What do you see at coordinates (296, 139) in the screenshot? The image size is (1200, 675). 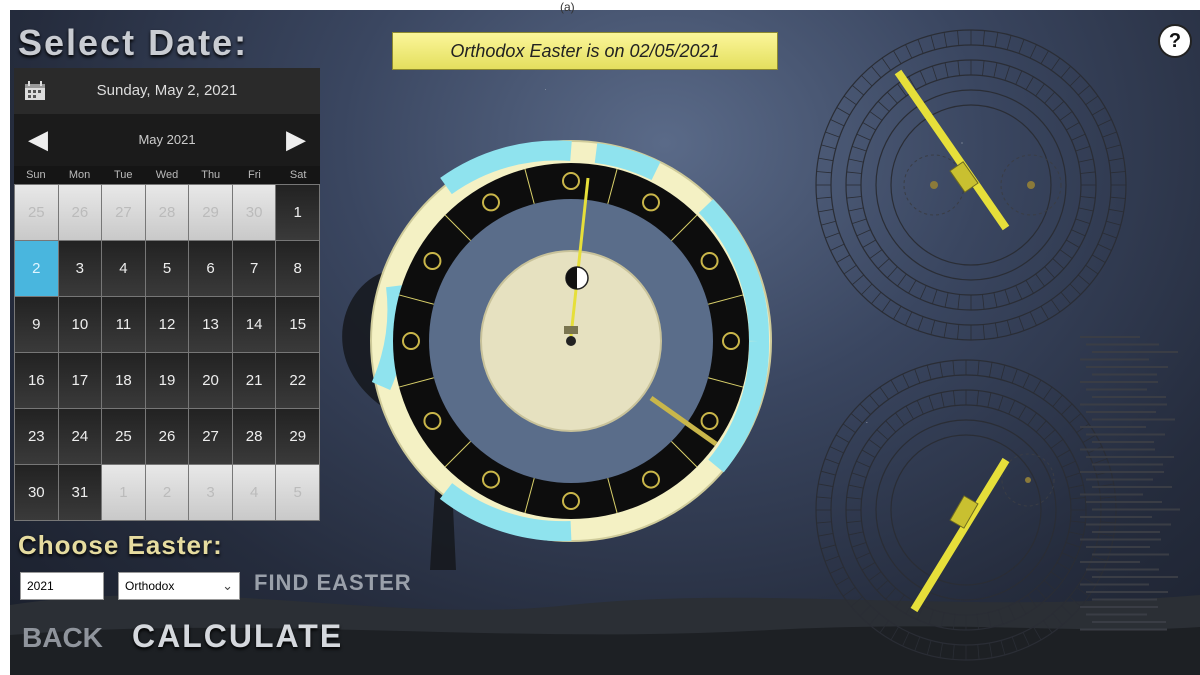 I see `next-month-button: ▶` at bounding box center [296, 139].